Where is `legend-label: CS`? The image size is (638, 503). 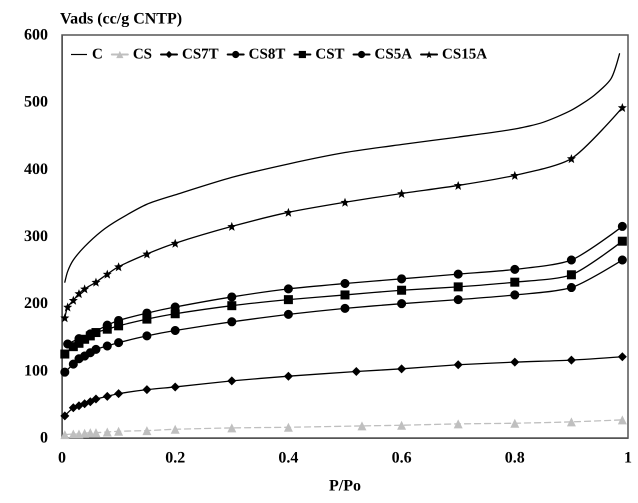 legend-label: CS is located at coordinates (142, 54).